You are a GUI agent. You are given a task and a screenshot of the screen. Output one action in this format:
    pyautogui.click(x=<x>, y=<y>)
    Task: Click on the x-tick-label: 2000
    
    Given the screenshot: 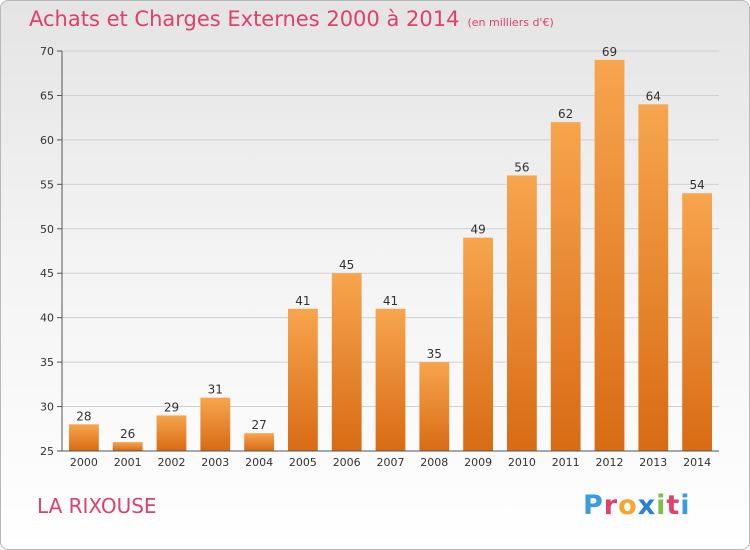 What is the action you would take?
    pyautogui.click(x=84, y=462)
    